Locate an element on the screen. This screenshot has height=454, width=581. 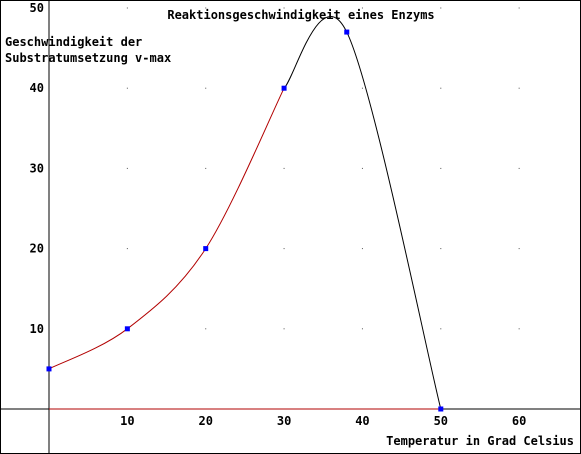
x-axis-label: Temperatur in Grad Celsius is located at coordinates (480, 441).